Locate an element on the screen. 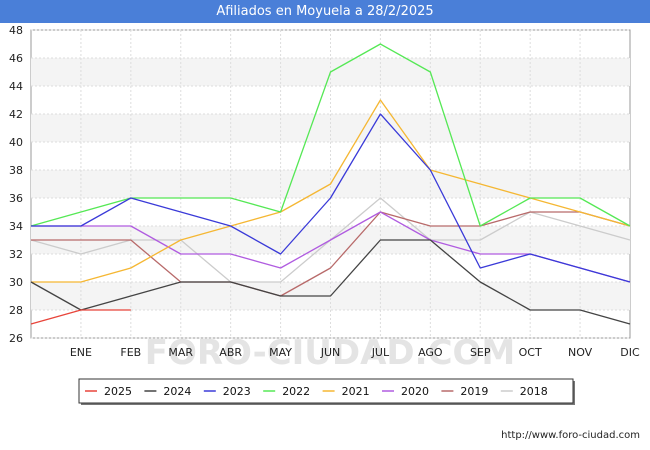 The height and width of the screenshot is (450, 650). y-tick-label: 46 is located at coordinates (16, 58).